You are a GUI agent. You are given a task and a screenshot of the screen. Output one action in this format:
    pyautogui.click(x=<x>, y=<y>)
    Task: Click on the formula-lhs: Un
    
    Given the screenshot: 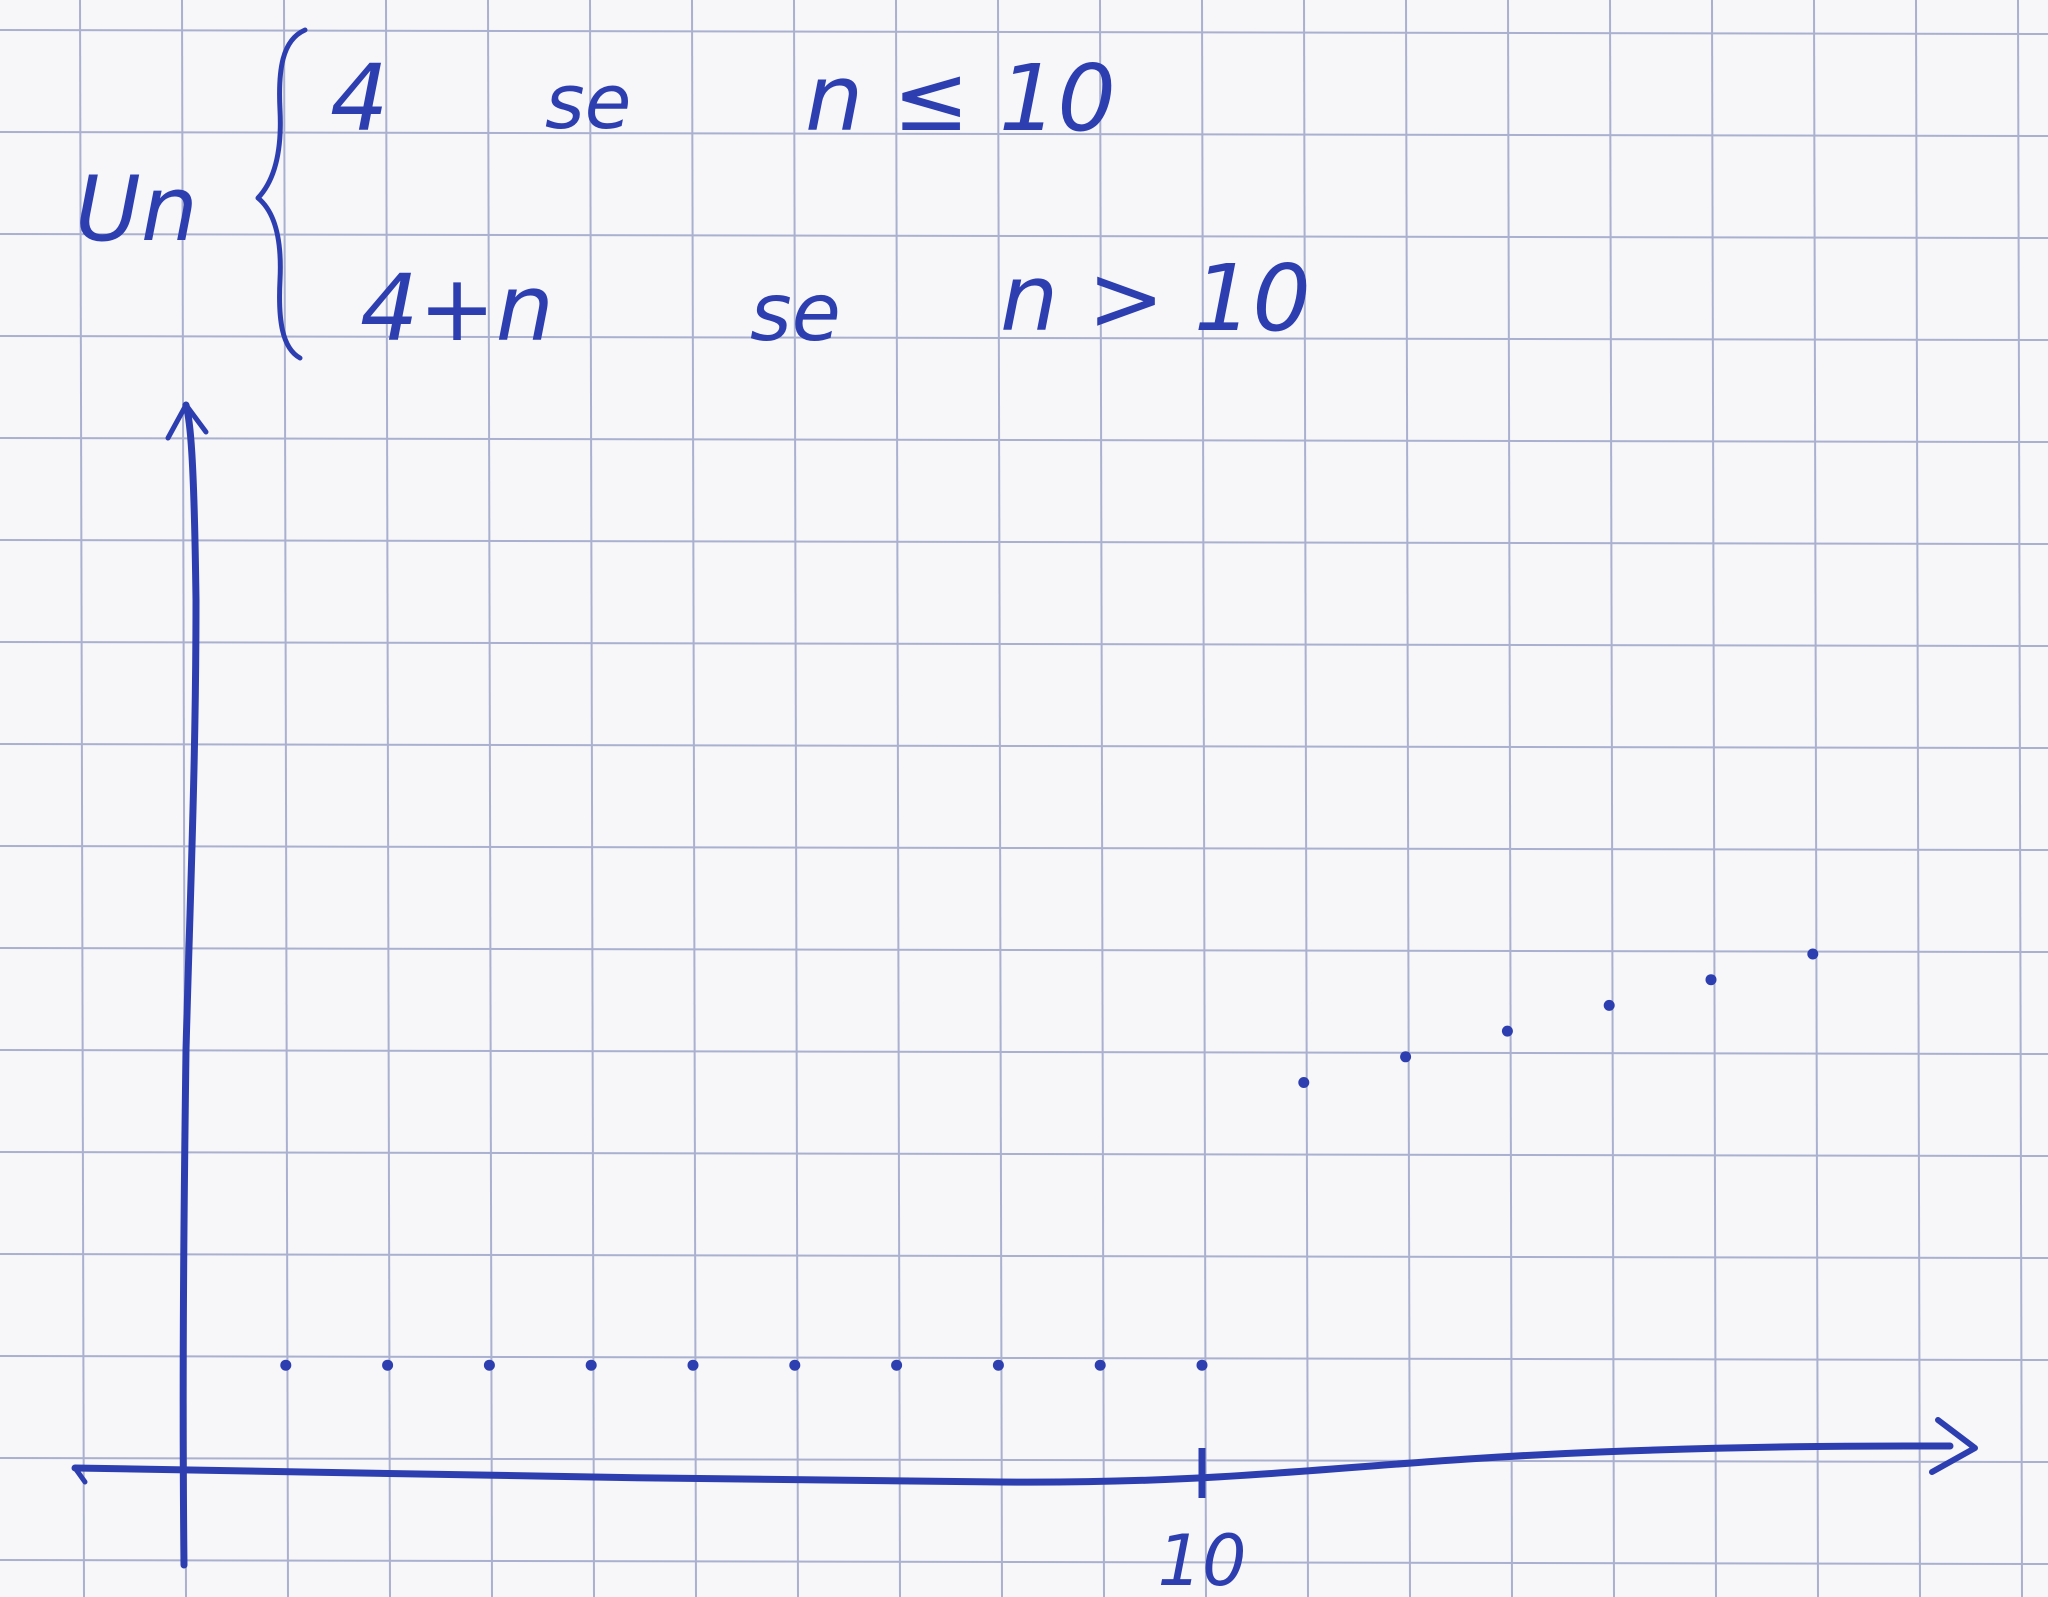 What is the action you would take?
    pyautogui.click(x=136, y=209)
    